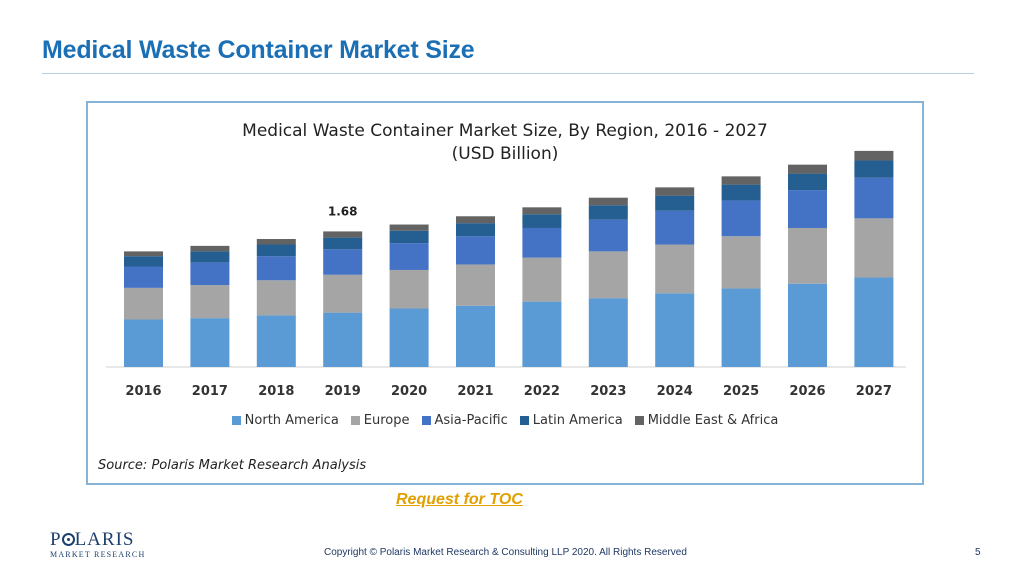 This screenshot has width=1024, height=576. Describe the element at coordinates (409, 256) in the screenshot. I see `bar-2020-asia-pacific` at that location.